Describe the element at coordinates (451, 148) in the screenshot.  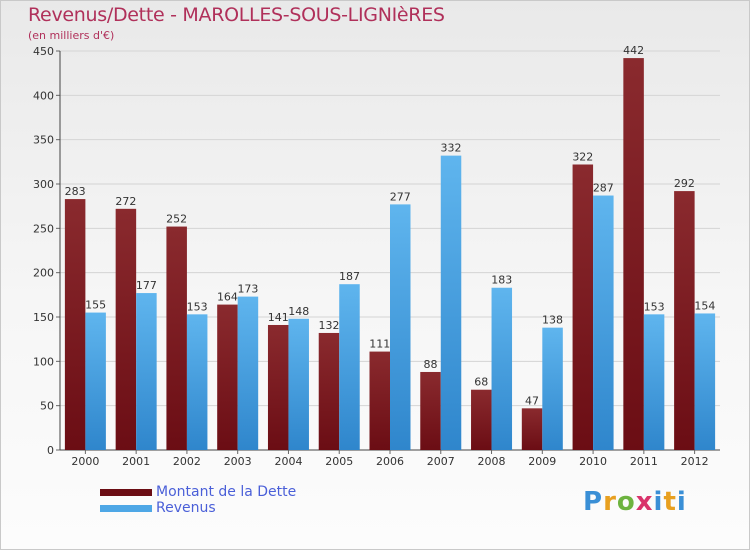
I see `data-label: 332` at that location.